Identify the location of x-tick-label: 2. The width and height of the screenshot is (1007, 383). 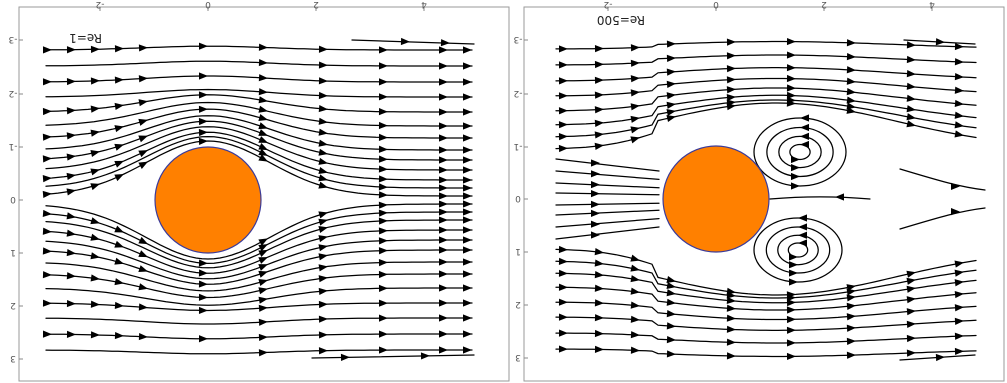
(824, 4).